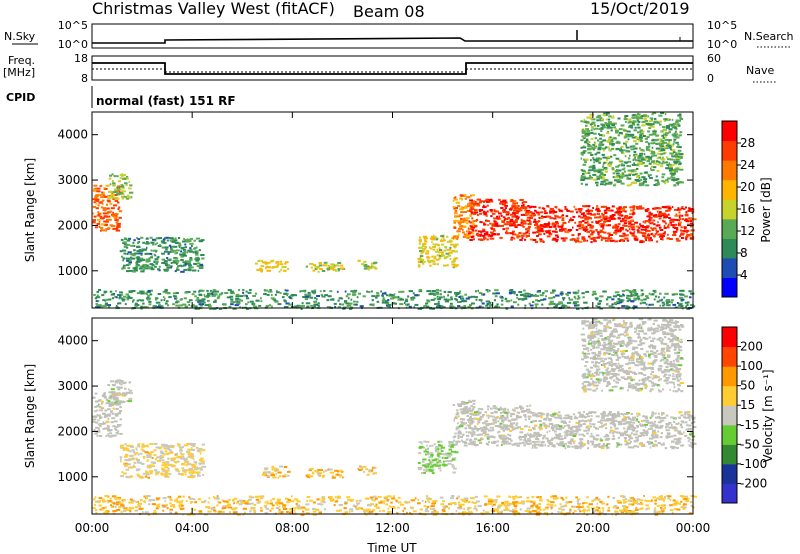  I want to click on colorbar-tick-label: 8, so click(744, 253).